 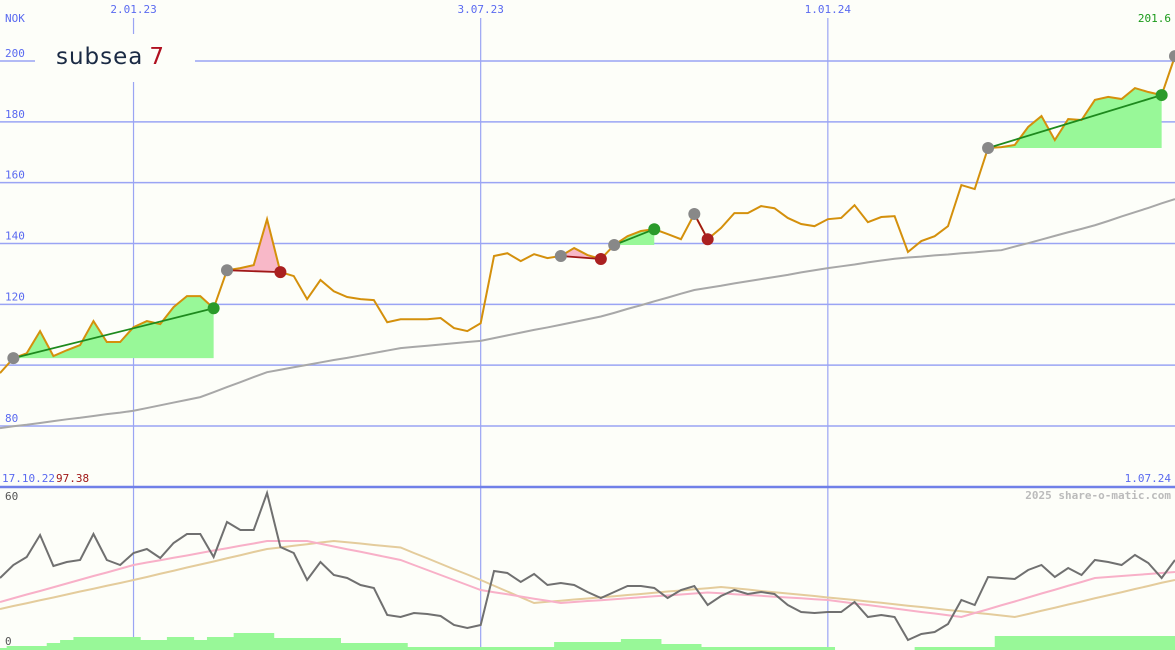 What do you see at coordinates (1172, 56) in the screenshot?
I see `last-price-marker` at bounding box center [1172, 56].